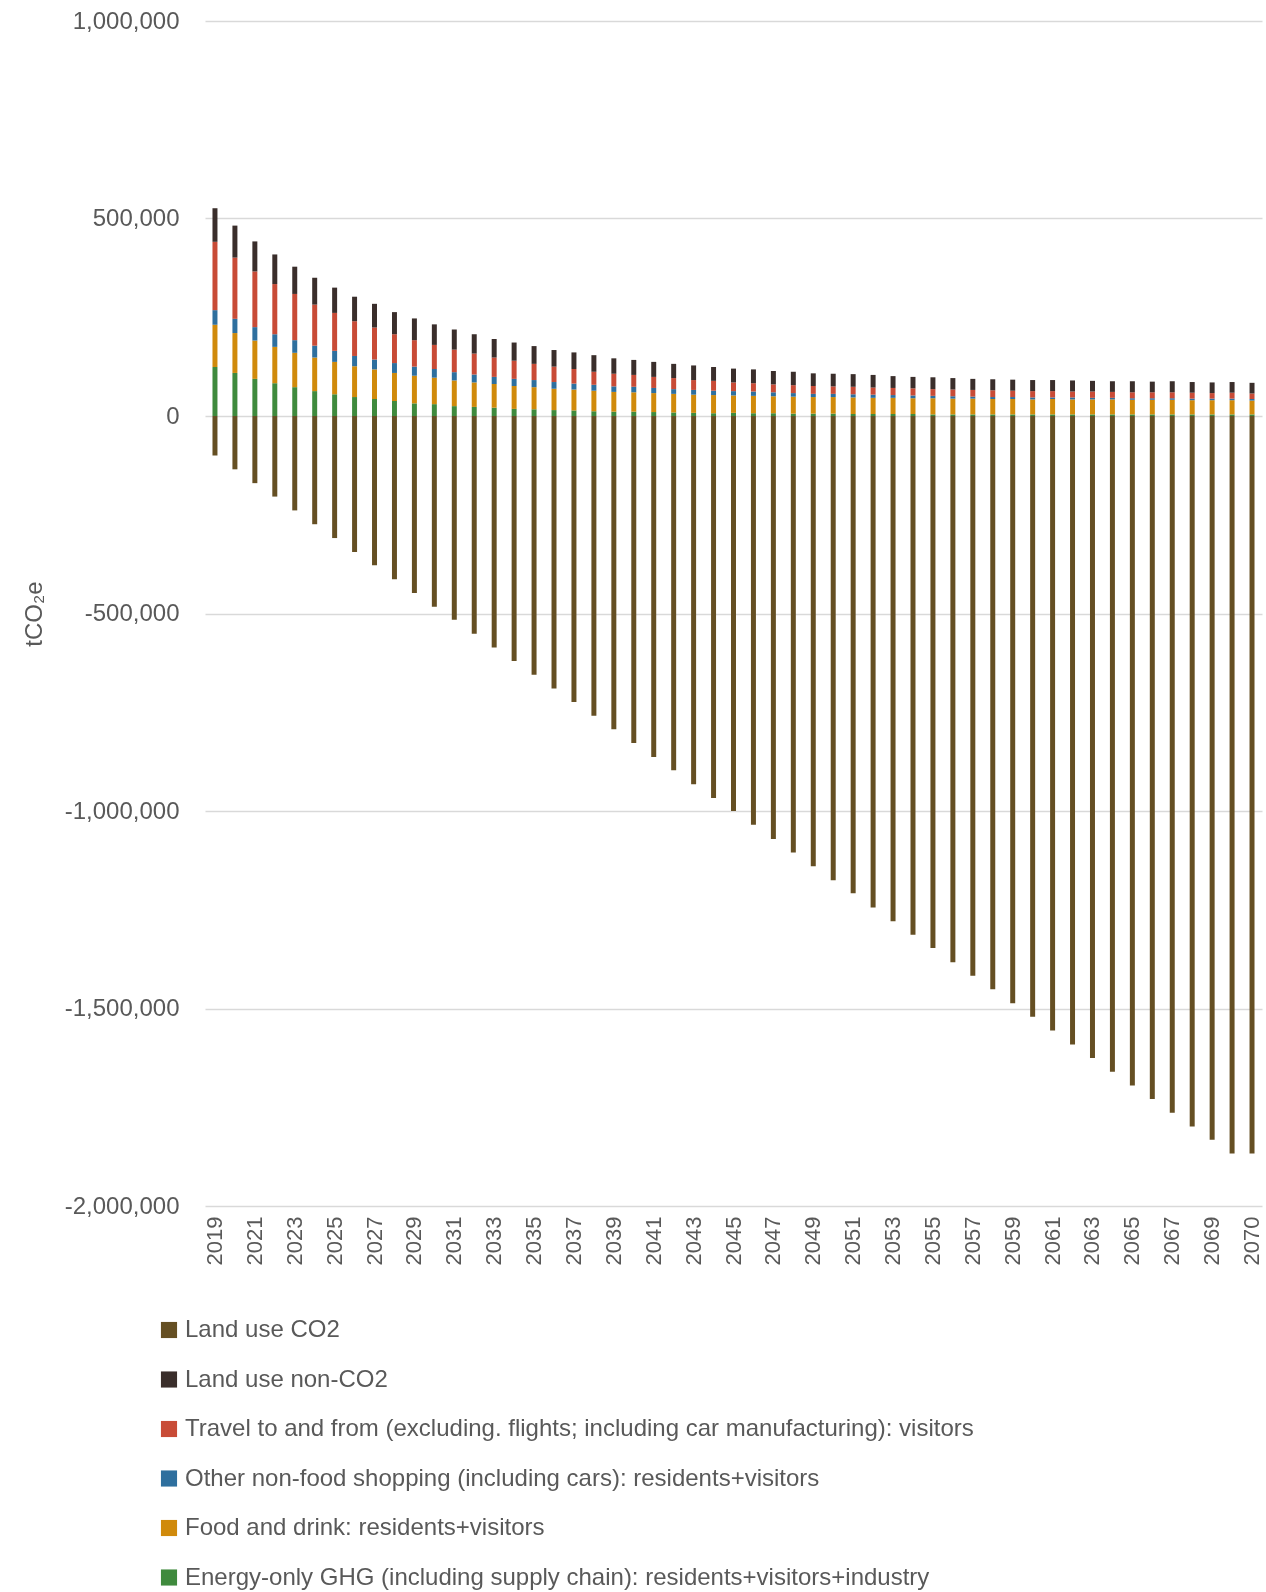 Image resolution: width=1266 pixels, height=1592 pixels. What do you see at coordinates (286, 1378) in the screenshot?
I see `legend-label: Land use non-CO2` at bounding box center [286, 1378].